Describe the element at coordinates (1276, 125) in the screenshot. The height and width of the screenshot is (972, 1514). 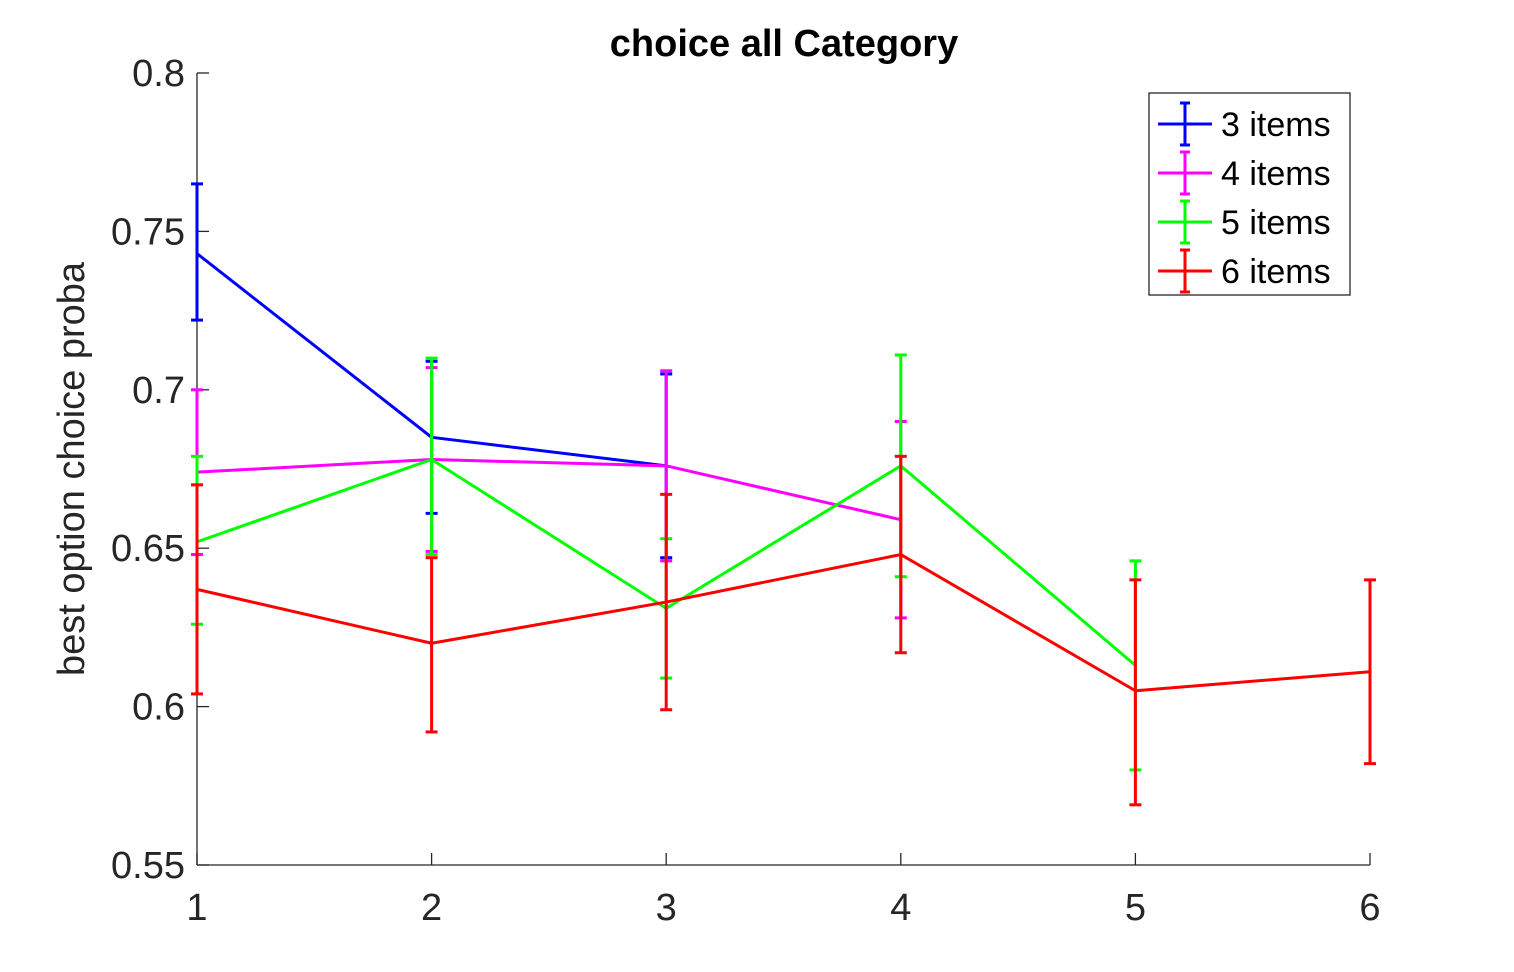
I see `legend-entry-label: 3 items` at that location.